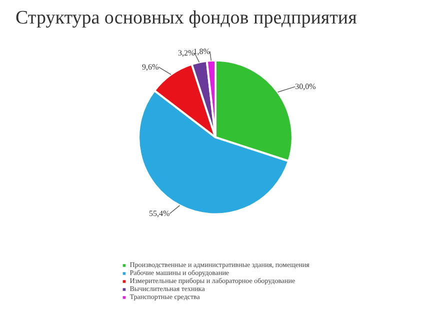 The width and height of the screenshot is (427, 320). Describe the element at coordinates (186, 53) in the screenshot. I see `data-label: 3,2%` at that location.